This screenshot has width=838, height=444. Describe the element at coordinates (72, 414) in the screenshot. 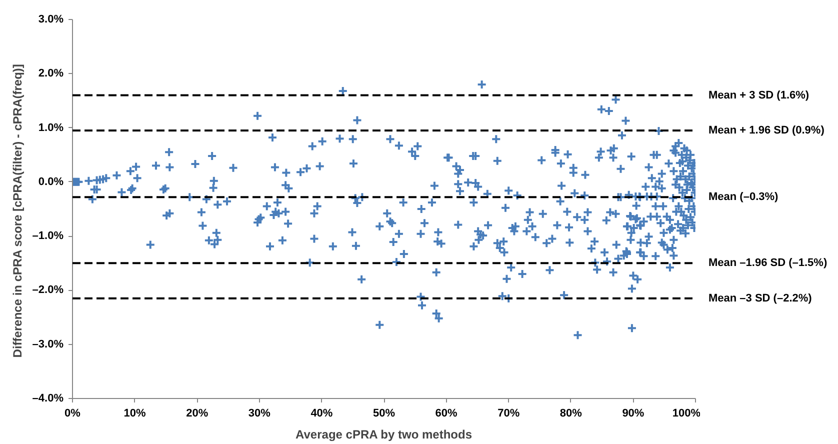

I see `x-tick-label: 0%` at that location.